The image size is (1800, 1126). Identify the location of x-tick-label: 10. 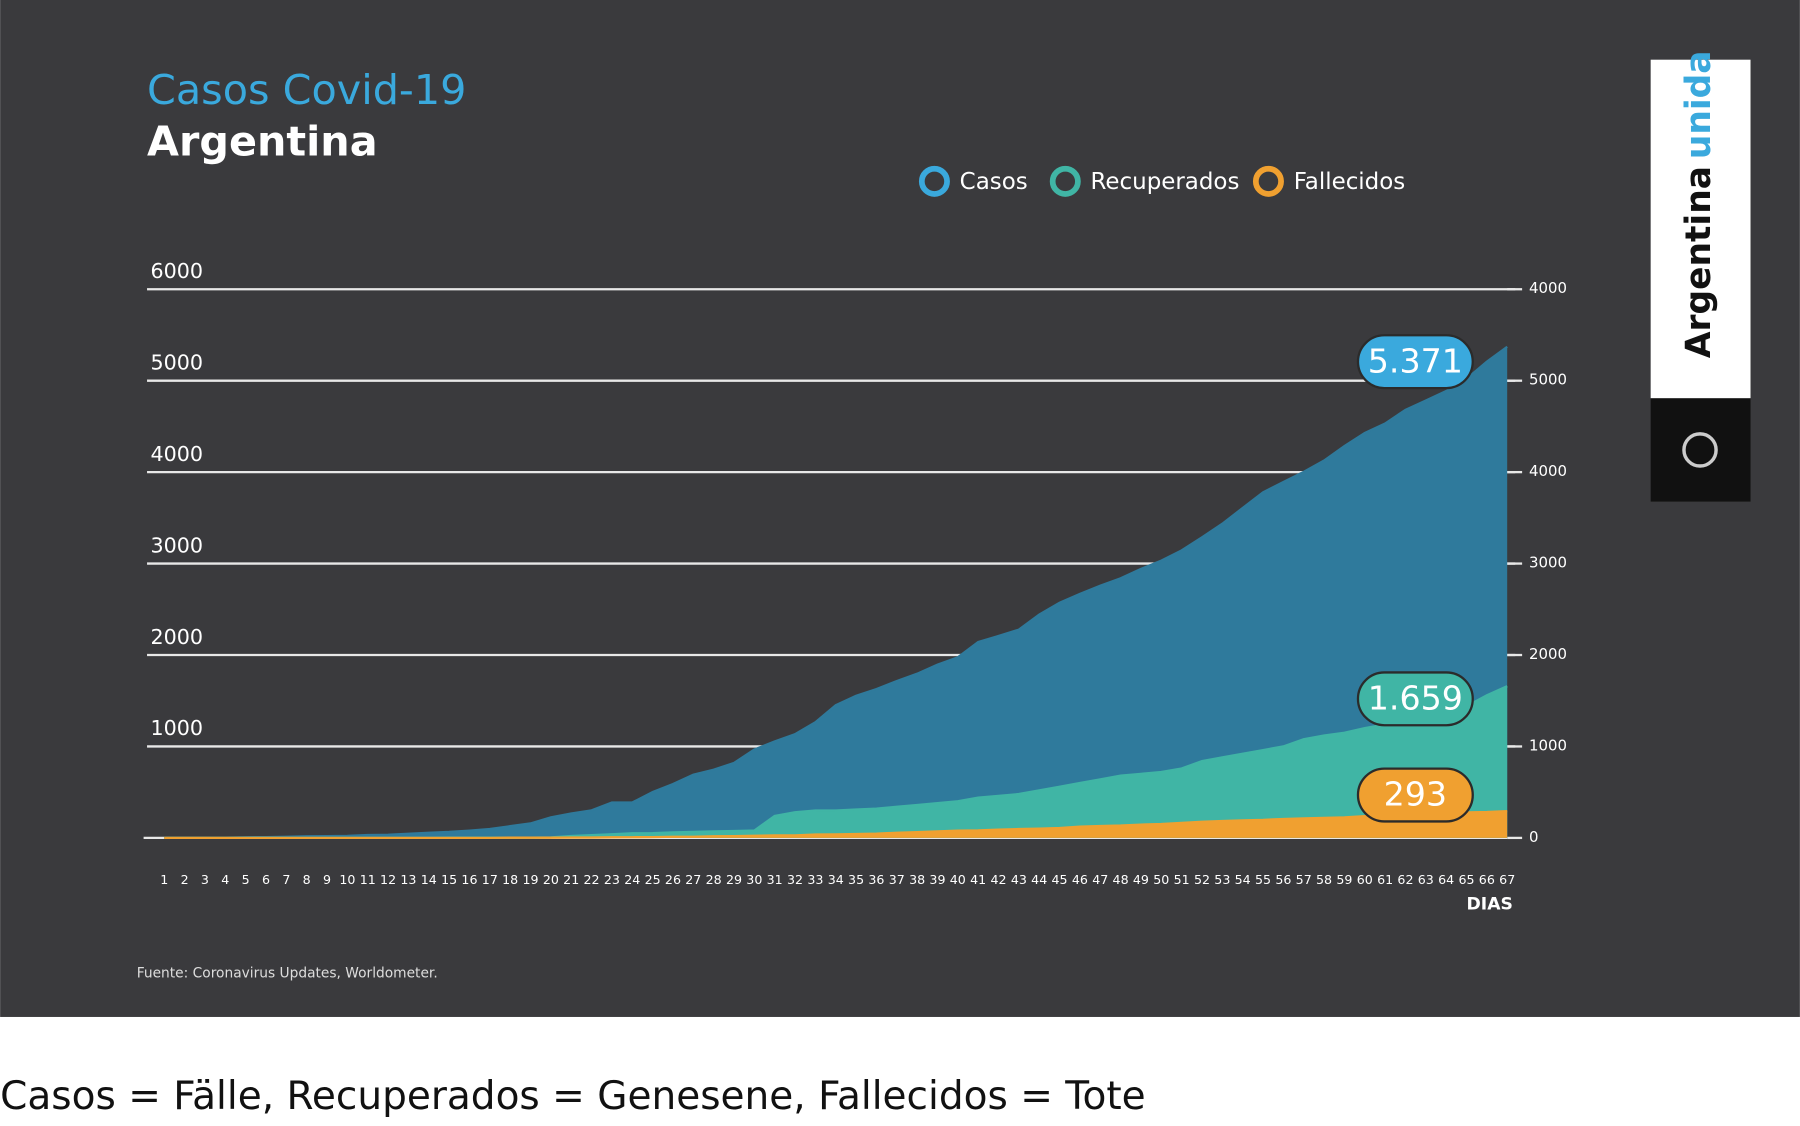
(347, 879).